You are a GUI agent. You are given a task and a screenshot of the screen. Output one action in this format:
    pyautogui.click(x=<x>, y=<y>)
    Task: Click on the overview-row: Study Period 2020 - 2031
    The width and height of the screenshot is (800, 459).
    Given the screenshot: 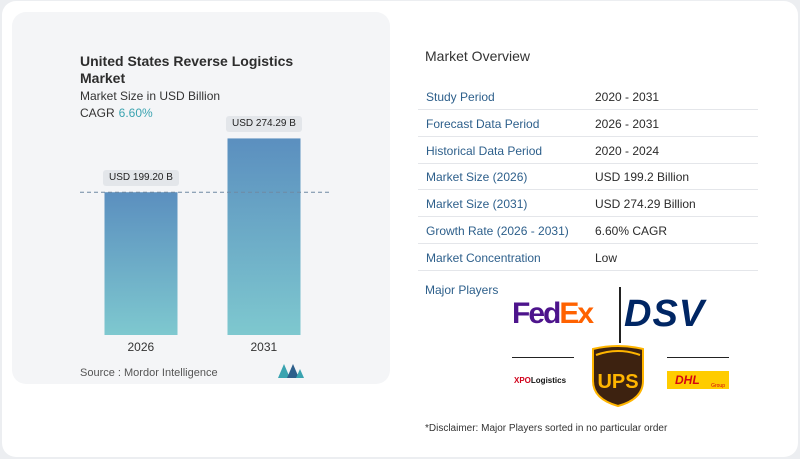 What is the action you would take?
    pyautogui.click(x=588, y=97)
    